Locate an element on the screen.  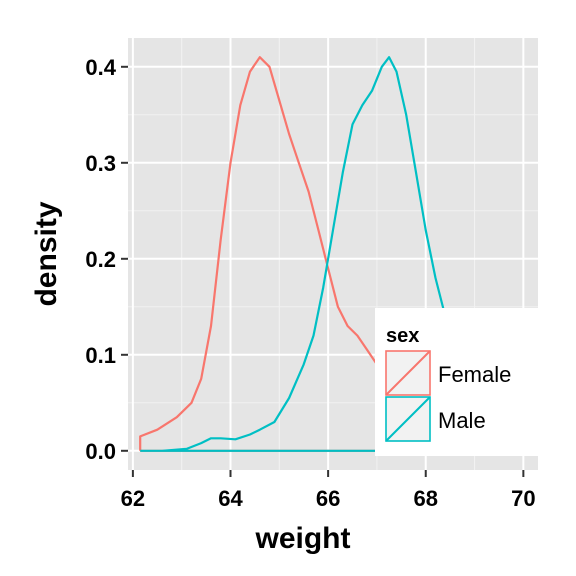
legend-label-female: Female is located at coordinates (474, 374).